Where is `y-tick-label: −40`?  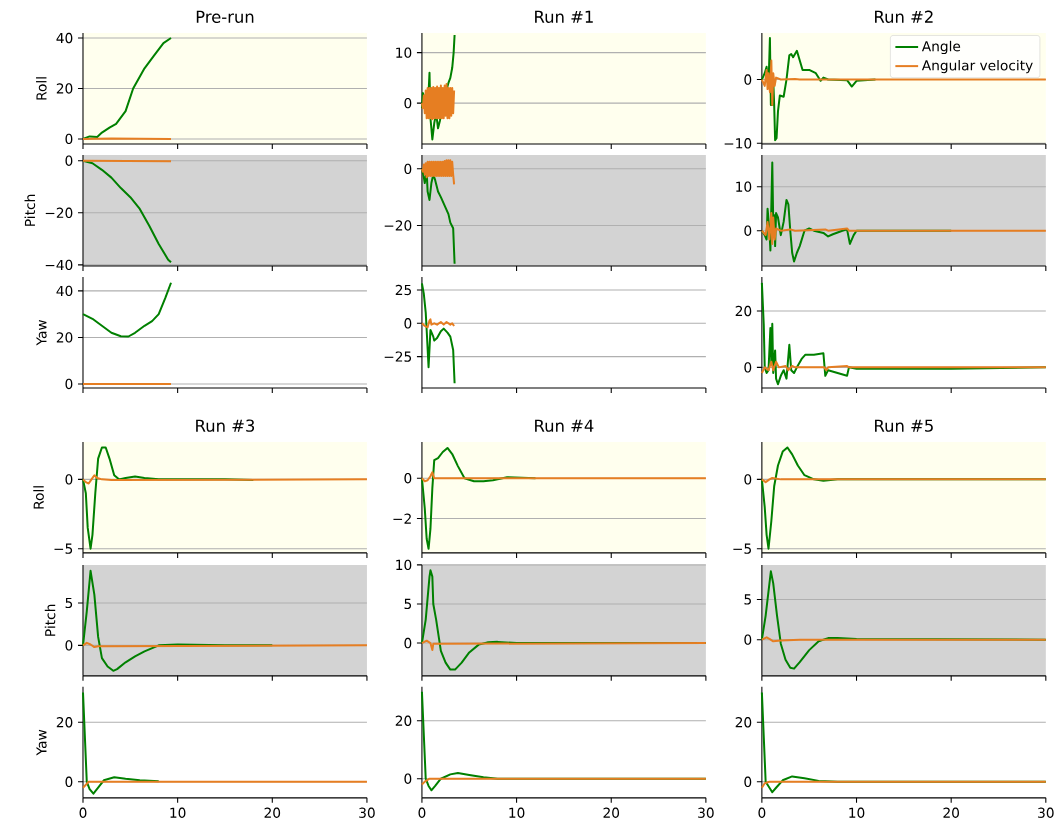 y-tick-label: −40 is located at coordinates (59, 265).